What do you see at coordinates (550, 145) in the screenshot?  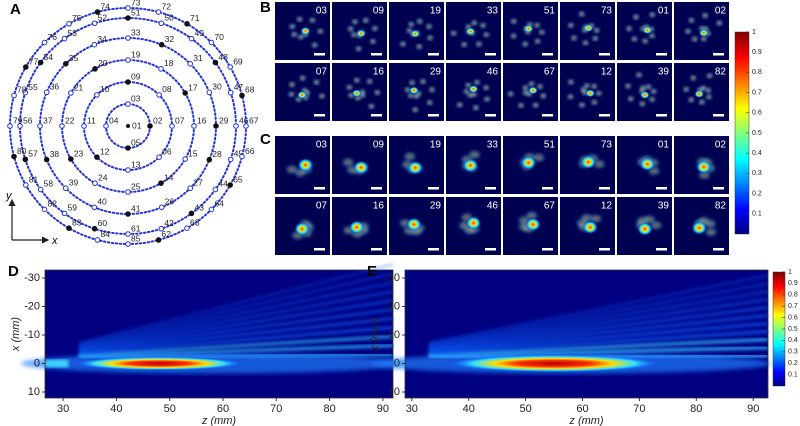 I see `tile-label: 51` at bounding box center [550, 145].